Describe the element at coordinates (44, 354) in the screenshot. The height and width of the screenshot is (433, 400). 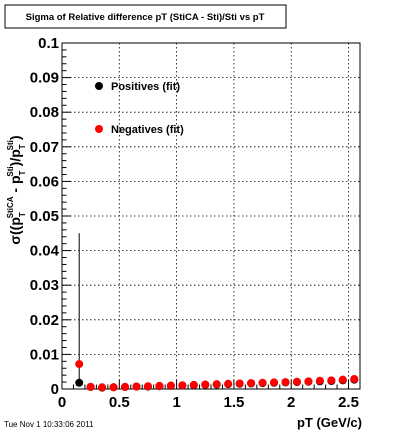
I see `y-tick-label: 0.01` at that location.